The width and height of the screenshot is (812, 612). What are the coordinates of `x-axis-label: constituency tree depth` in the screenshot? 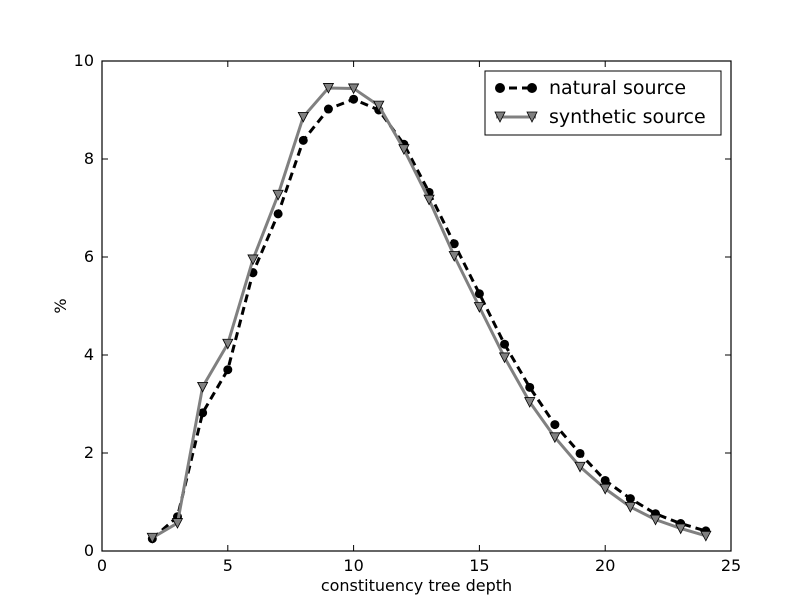 It's located at (416, 585).